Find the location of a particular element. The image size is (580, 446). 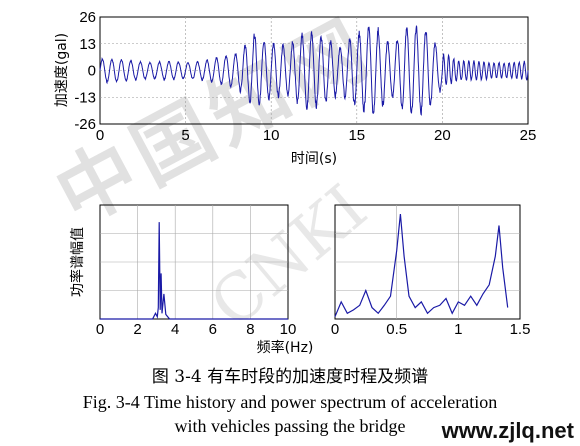

top-y-tick-label: -26 is located at coordinates (85, 124).